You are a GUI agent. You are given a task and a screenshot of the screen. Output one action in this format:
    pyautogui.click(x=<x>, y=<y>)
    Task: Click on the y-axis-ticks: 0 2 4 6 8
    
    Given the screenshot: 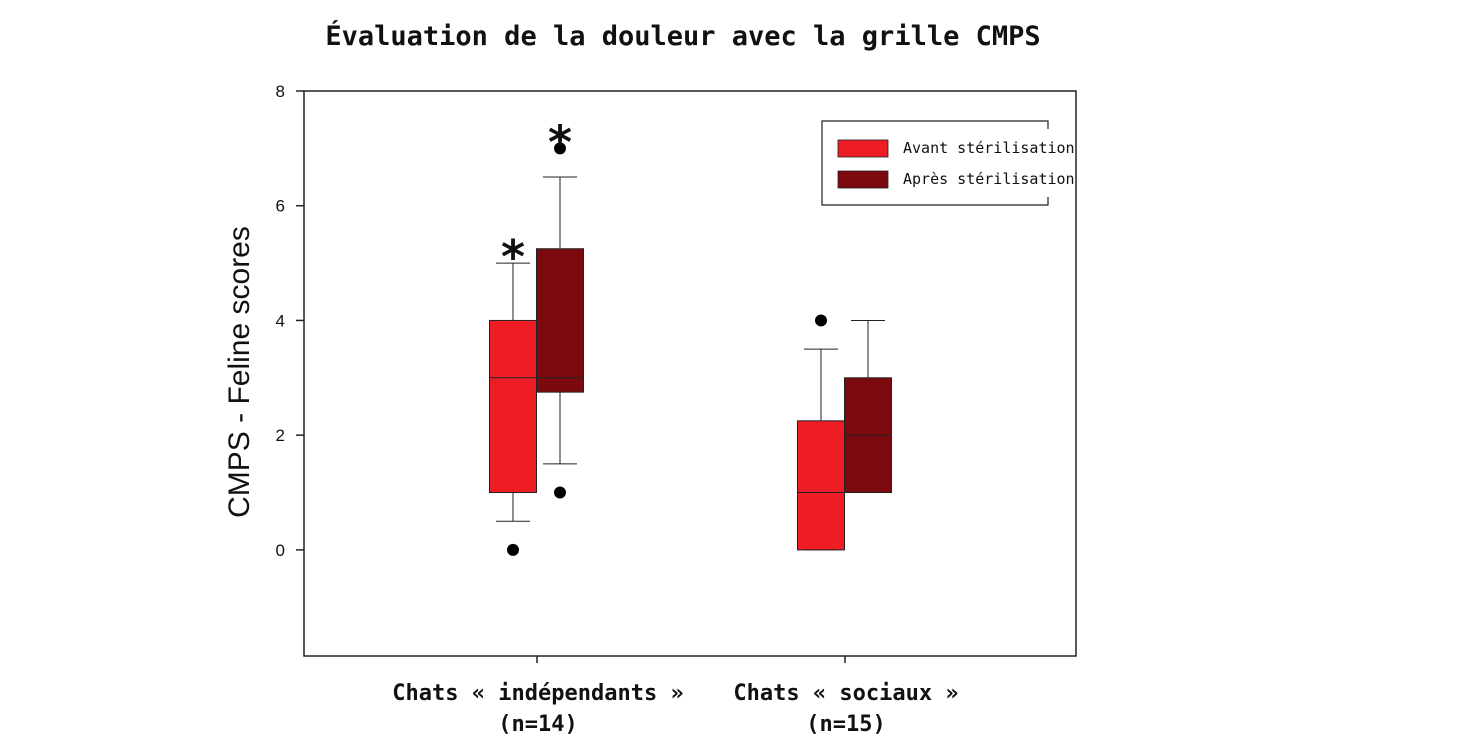 What is the action you would take?
    pyautogui.click(x=290, y=321)
    